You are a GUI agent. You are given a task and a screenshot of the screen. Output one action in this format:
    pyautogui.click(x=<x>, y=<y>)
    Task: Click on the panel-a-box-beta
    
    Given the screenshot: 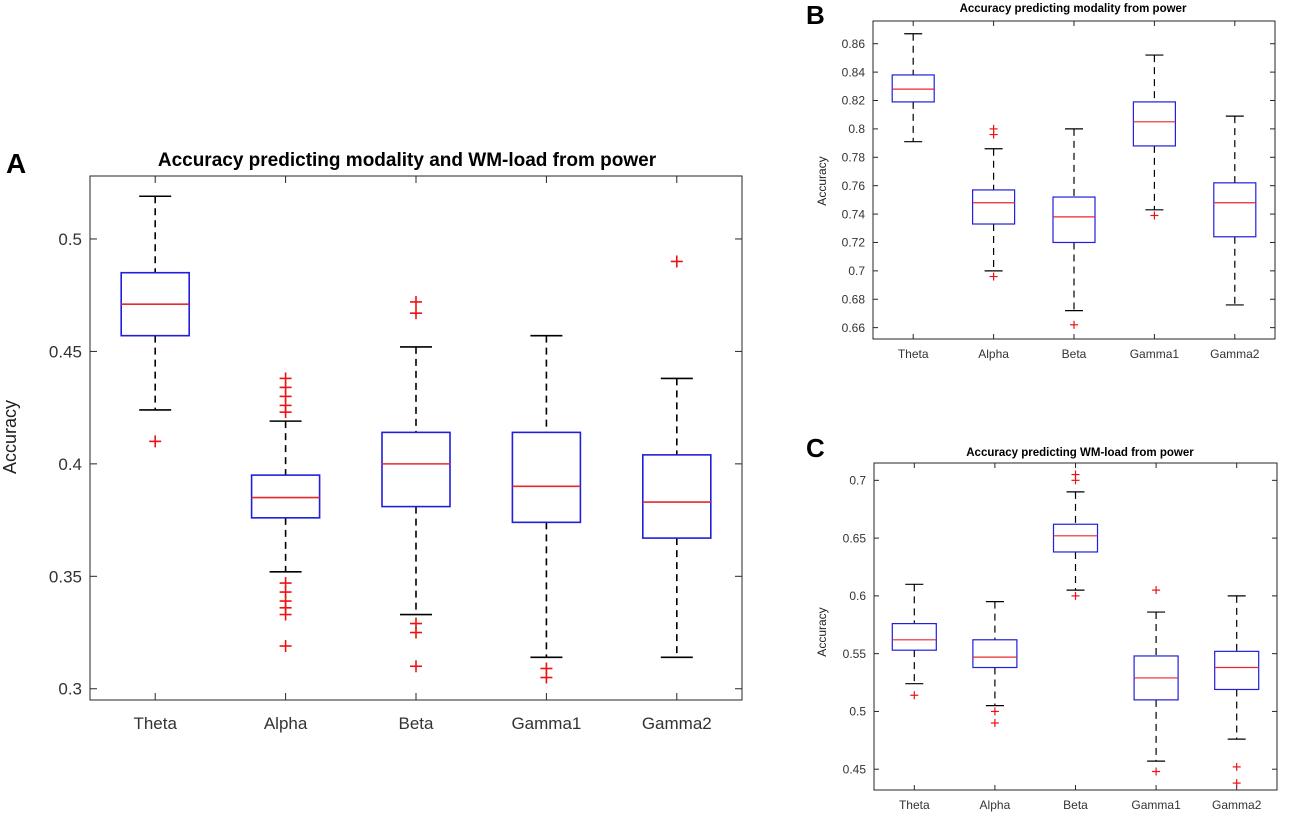 What is the action you would take?
    pyautogui.click(x=416, y=484)
    